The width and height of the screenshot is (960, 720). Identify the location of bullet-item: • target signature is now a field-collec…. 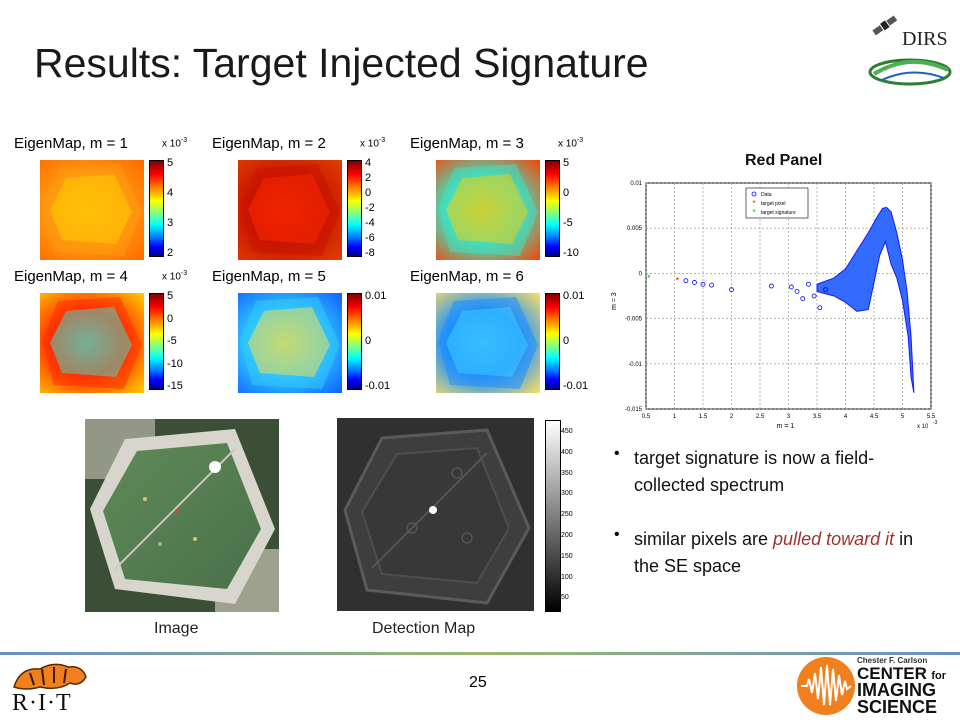
(774, 472).